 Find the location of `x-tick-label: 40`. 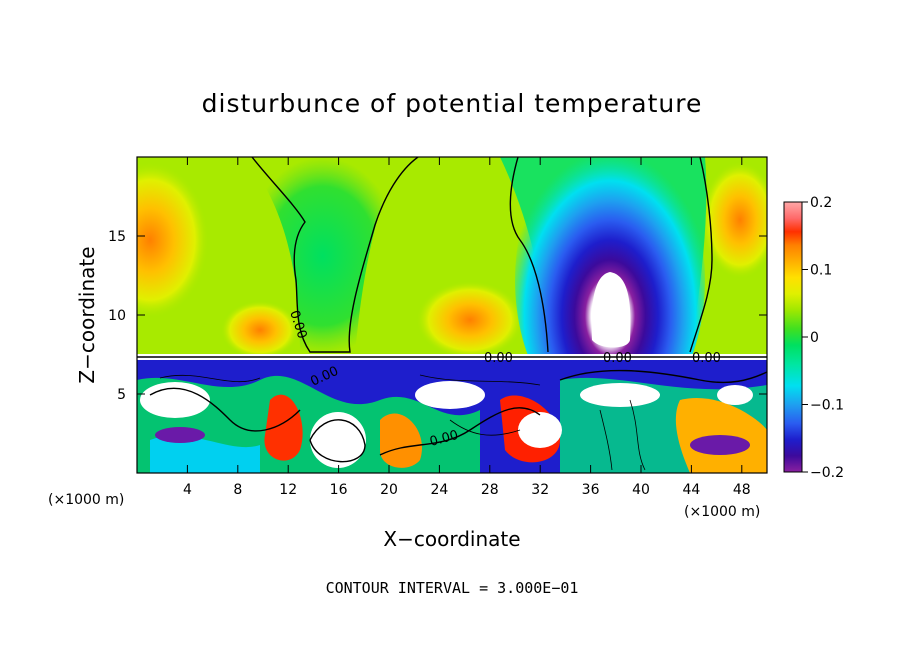

x-tick-label: 40 is located at coordinates (641, 490).